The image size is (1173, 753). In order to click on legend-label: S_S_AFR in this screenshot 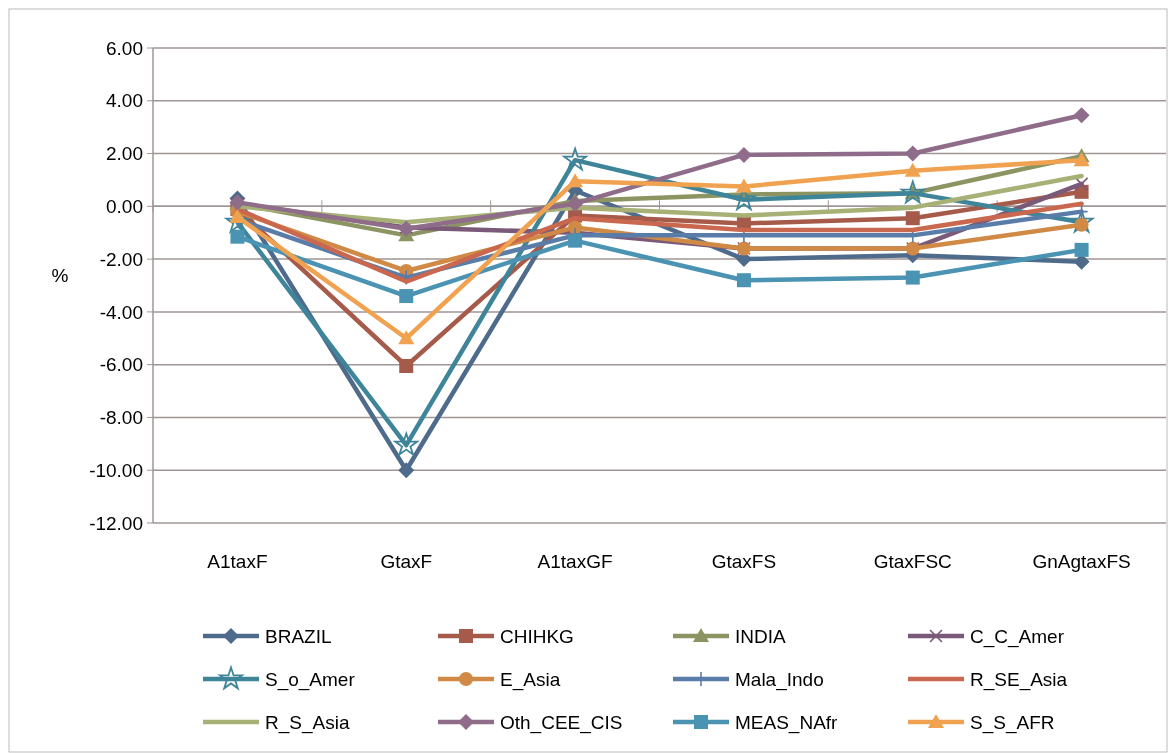, I will do `click(1012, 722)`.